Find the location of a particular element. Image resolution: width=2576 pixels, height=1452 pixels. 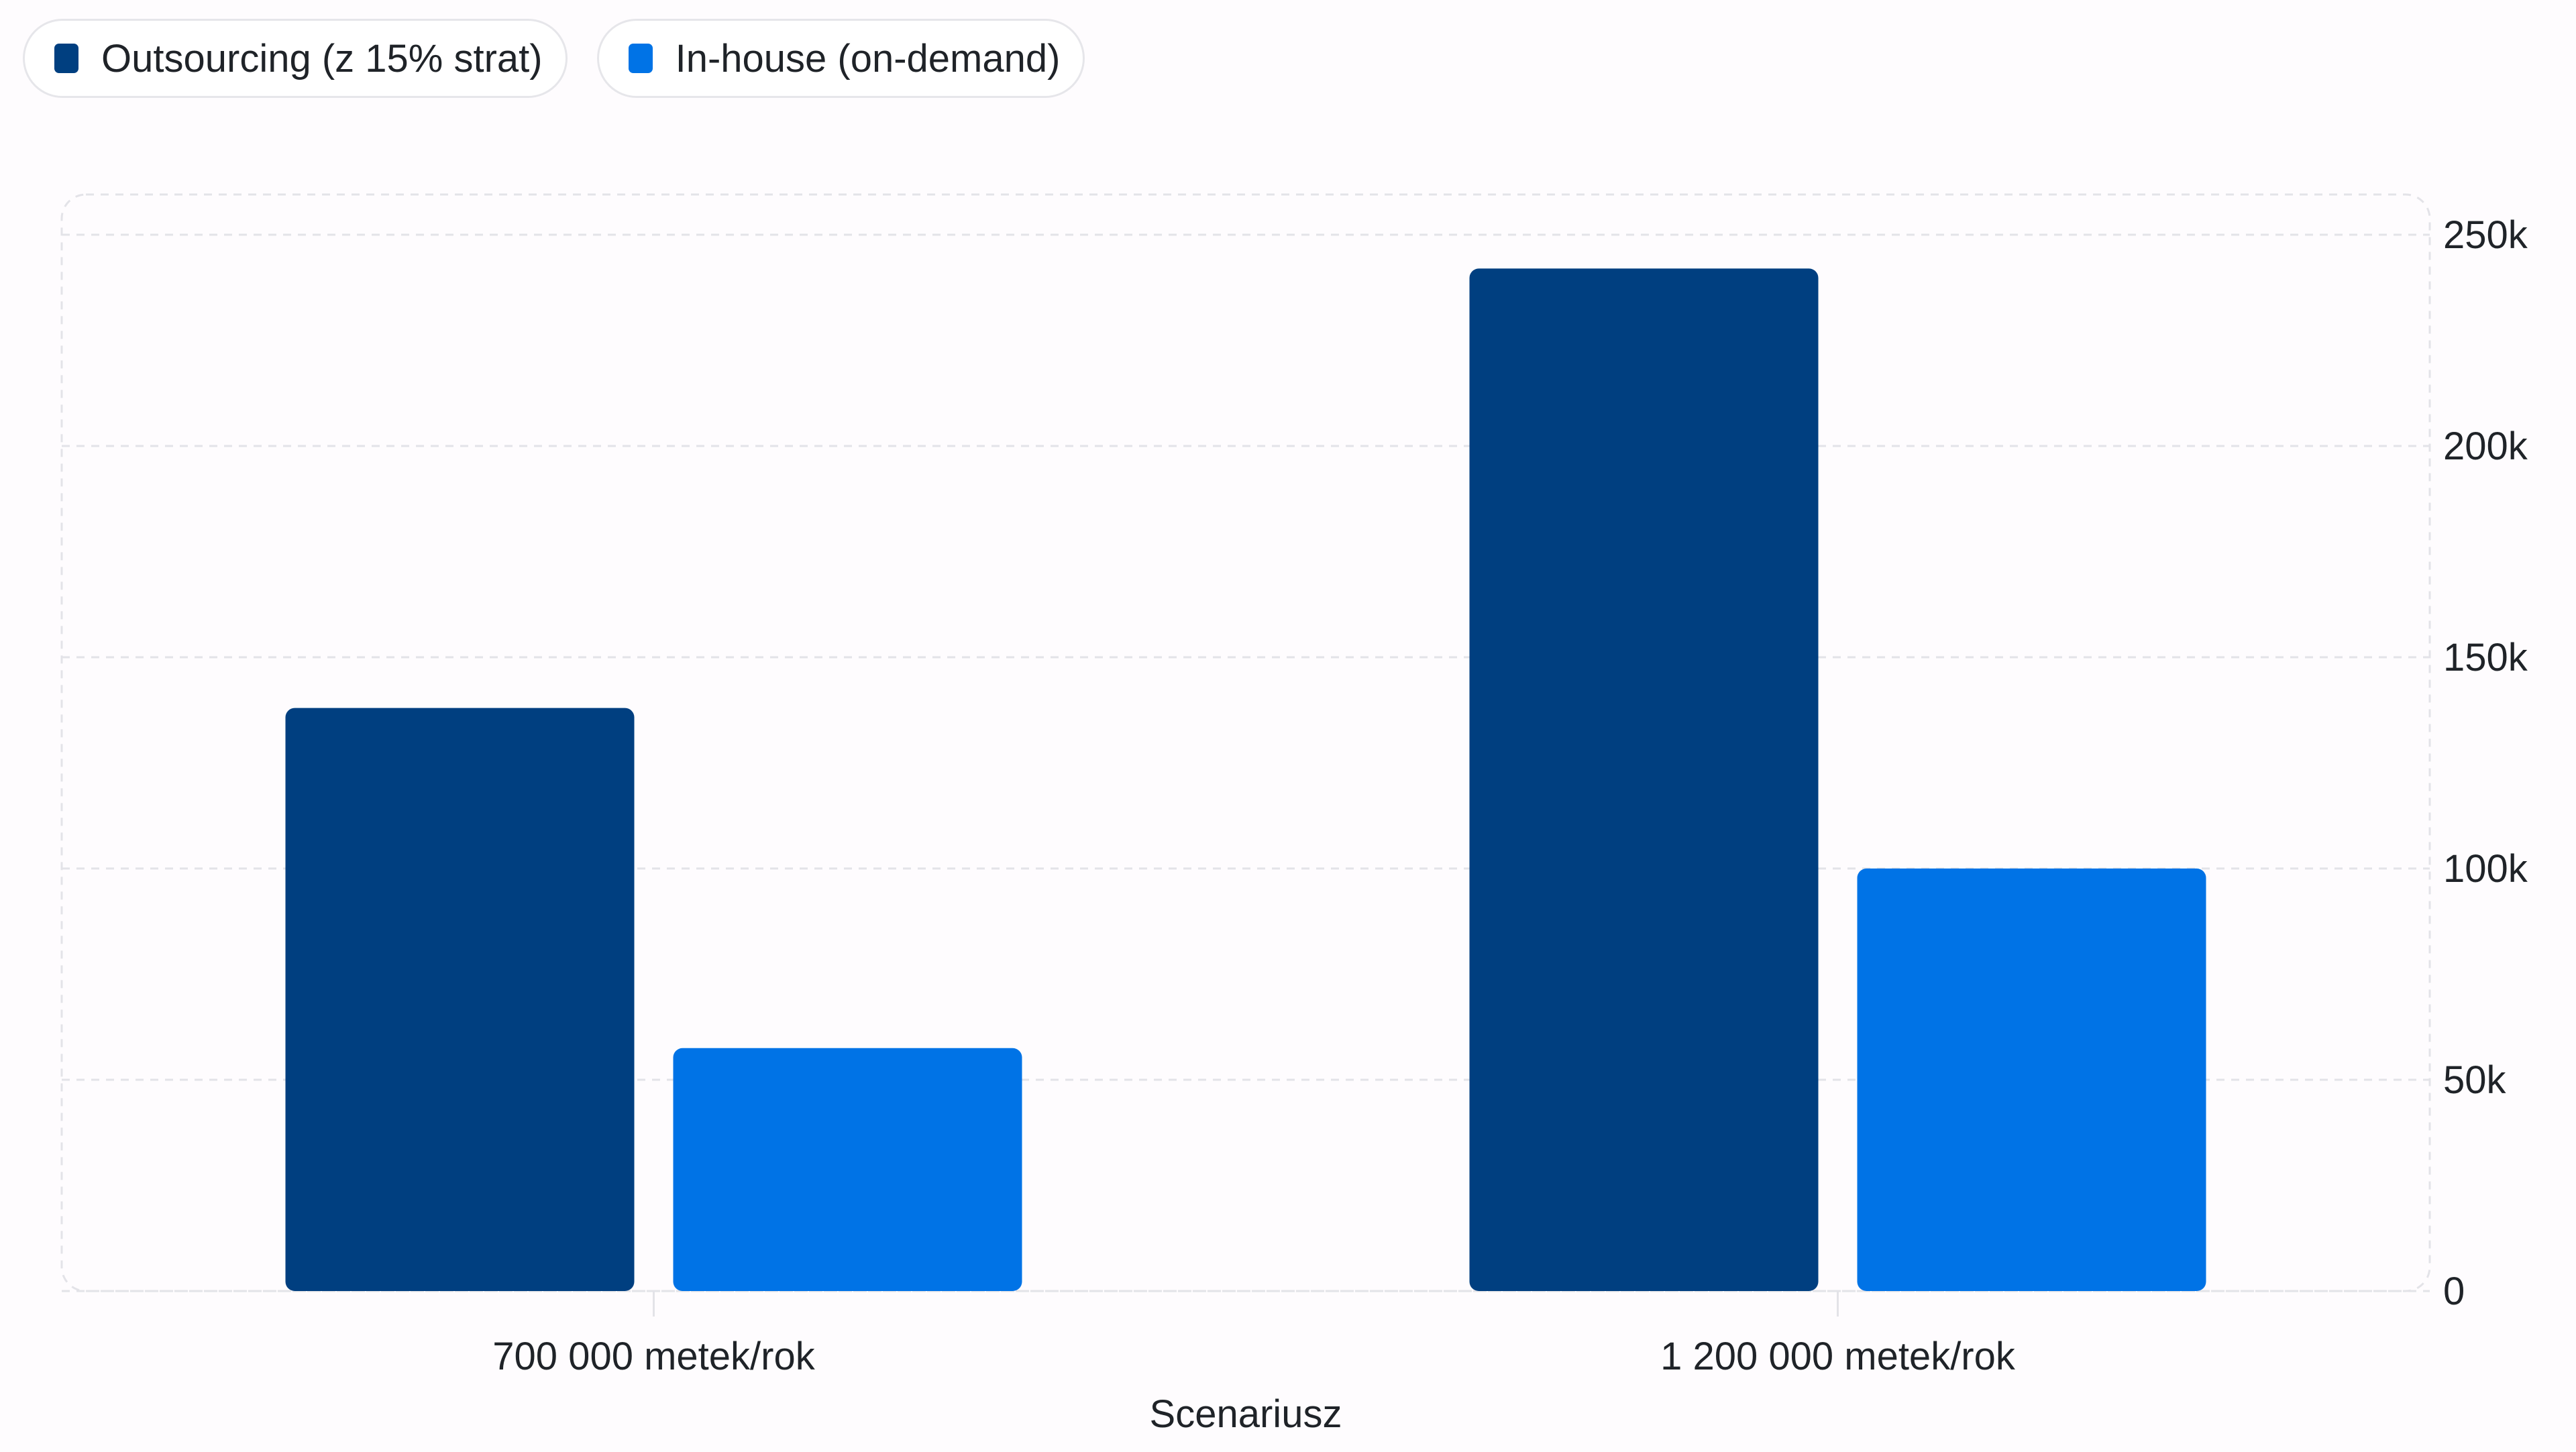

legend-item-outsourcing: Outsourcing (z 15% strat) is located at coordinates (295, 58).